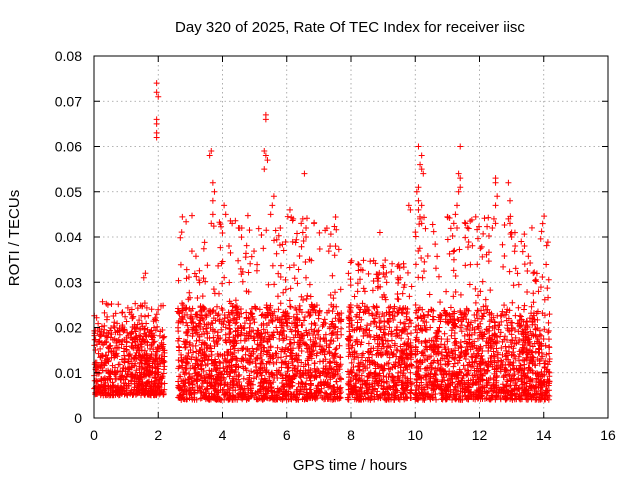 The height and width of the screenshot is (480, 640). Describe the element at coordinates (68, 328) in the screenshot. I see `y-tick-label: 0.02` at that location.